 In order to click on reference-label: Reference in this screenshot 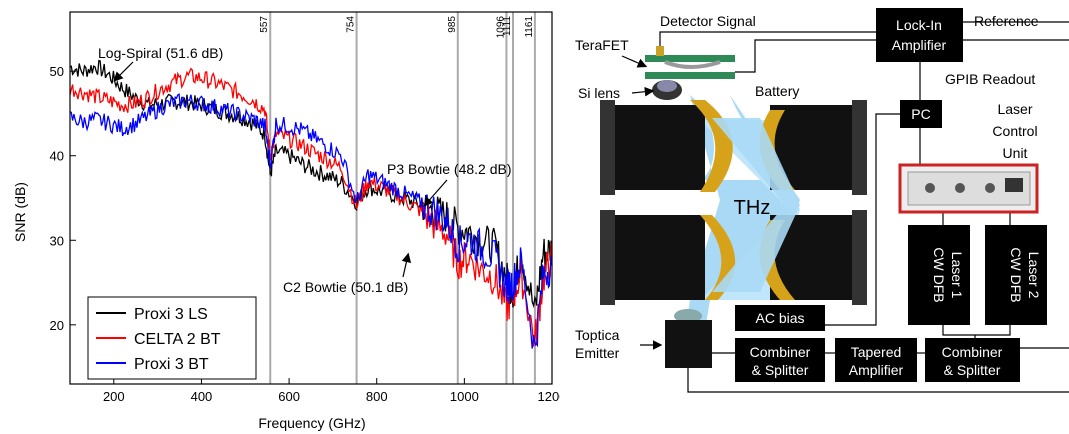, I will do `click(1006, 21)`.